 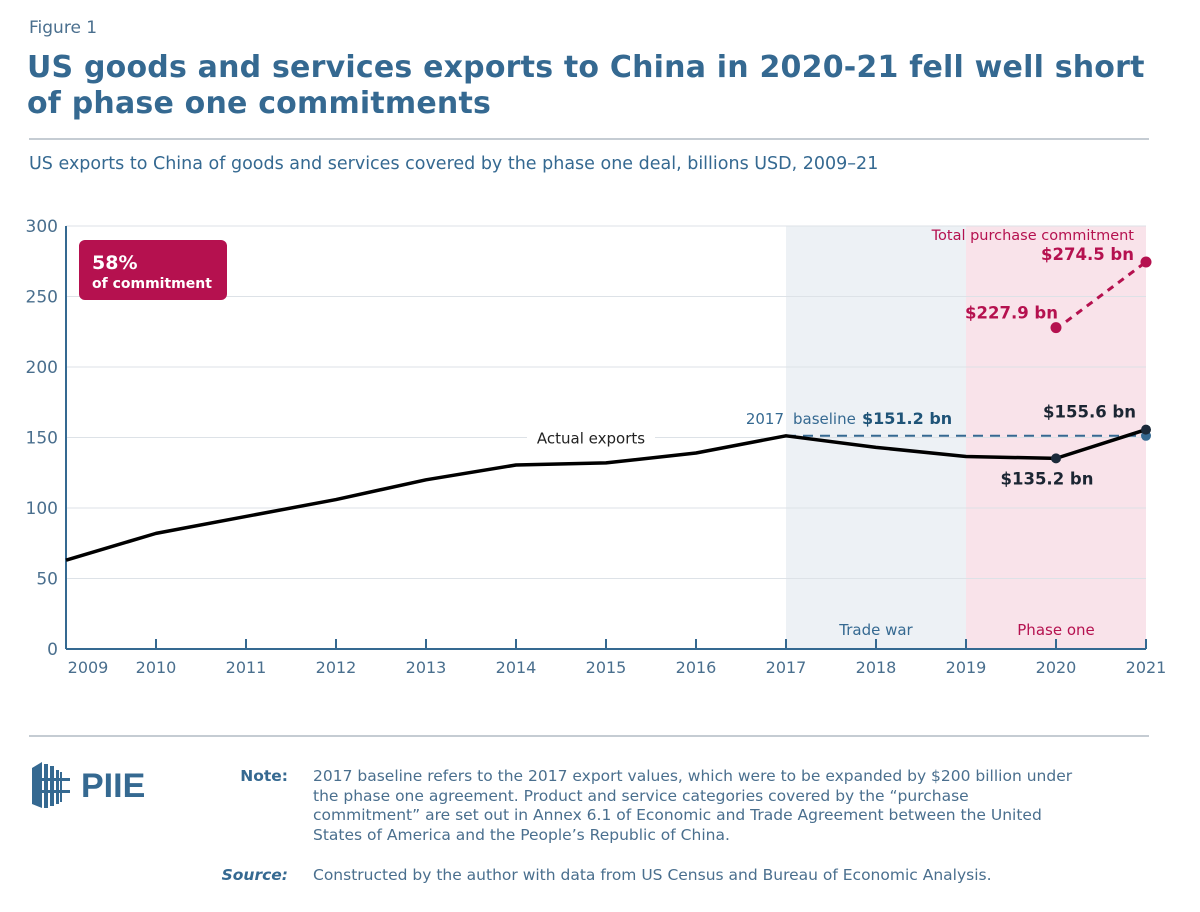 I want to click on commitment-title: Total purchase commitment, so click(x=1033, y=236).